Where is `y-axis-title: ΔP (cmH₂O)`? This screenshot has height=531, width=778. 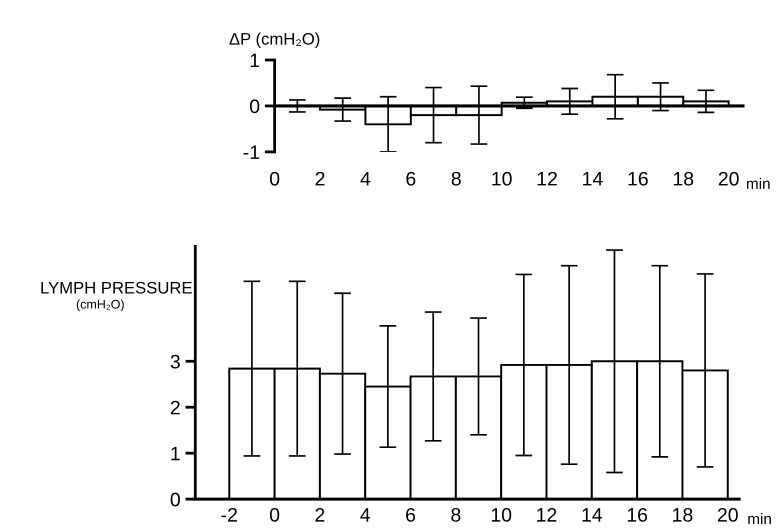 y-axis-title: ΔP (cmH₂O) is located at coordinates (274, 40).